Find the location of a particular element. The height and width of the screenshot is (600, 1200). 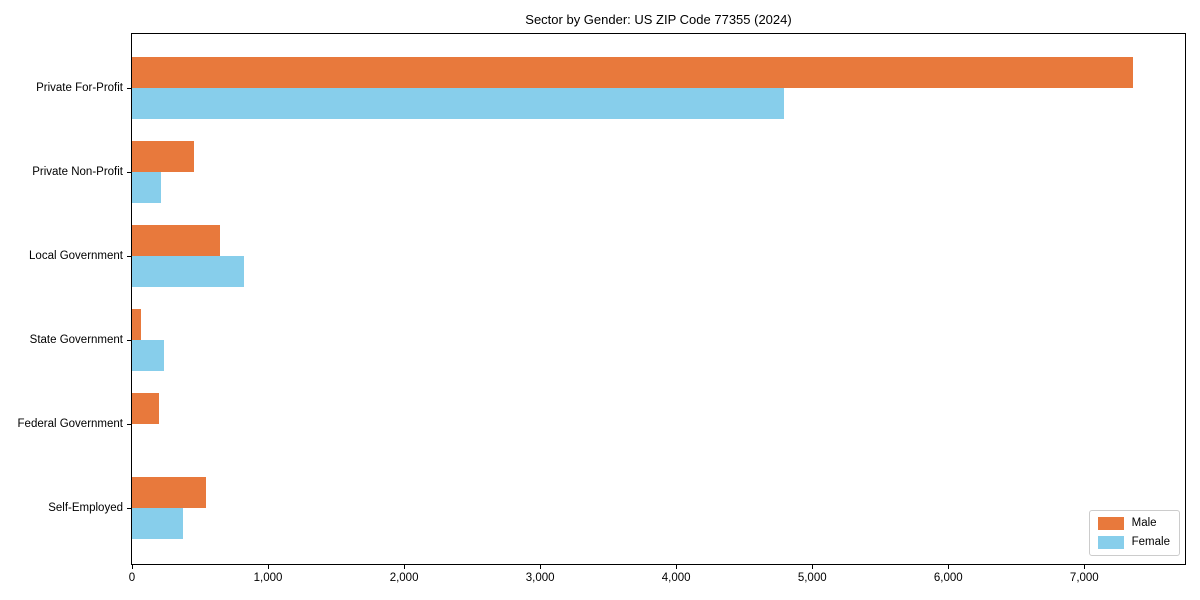

legend-entry-male: Male is located at coordinates (1133, 523).